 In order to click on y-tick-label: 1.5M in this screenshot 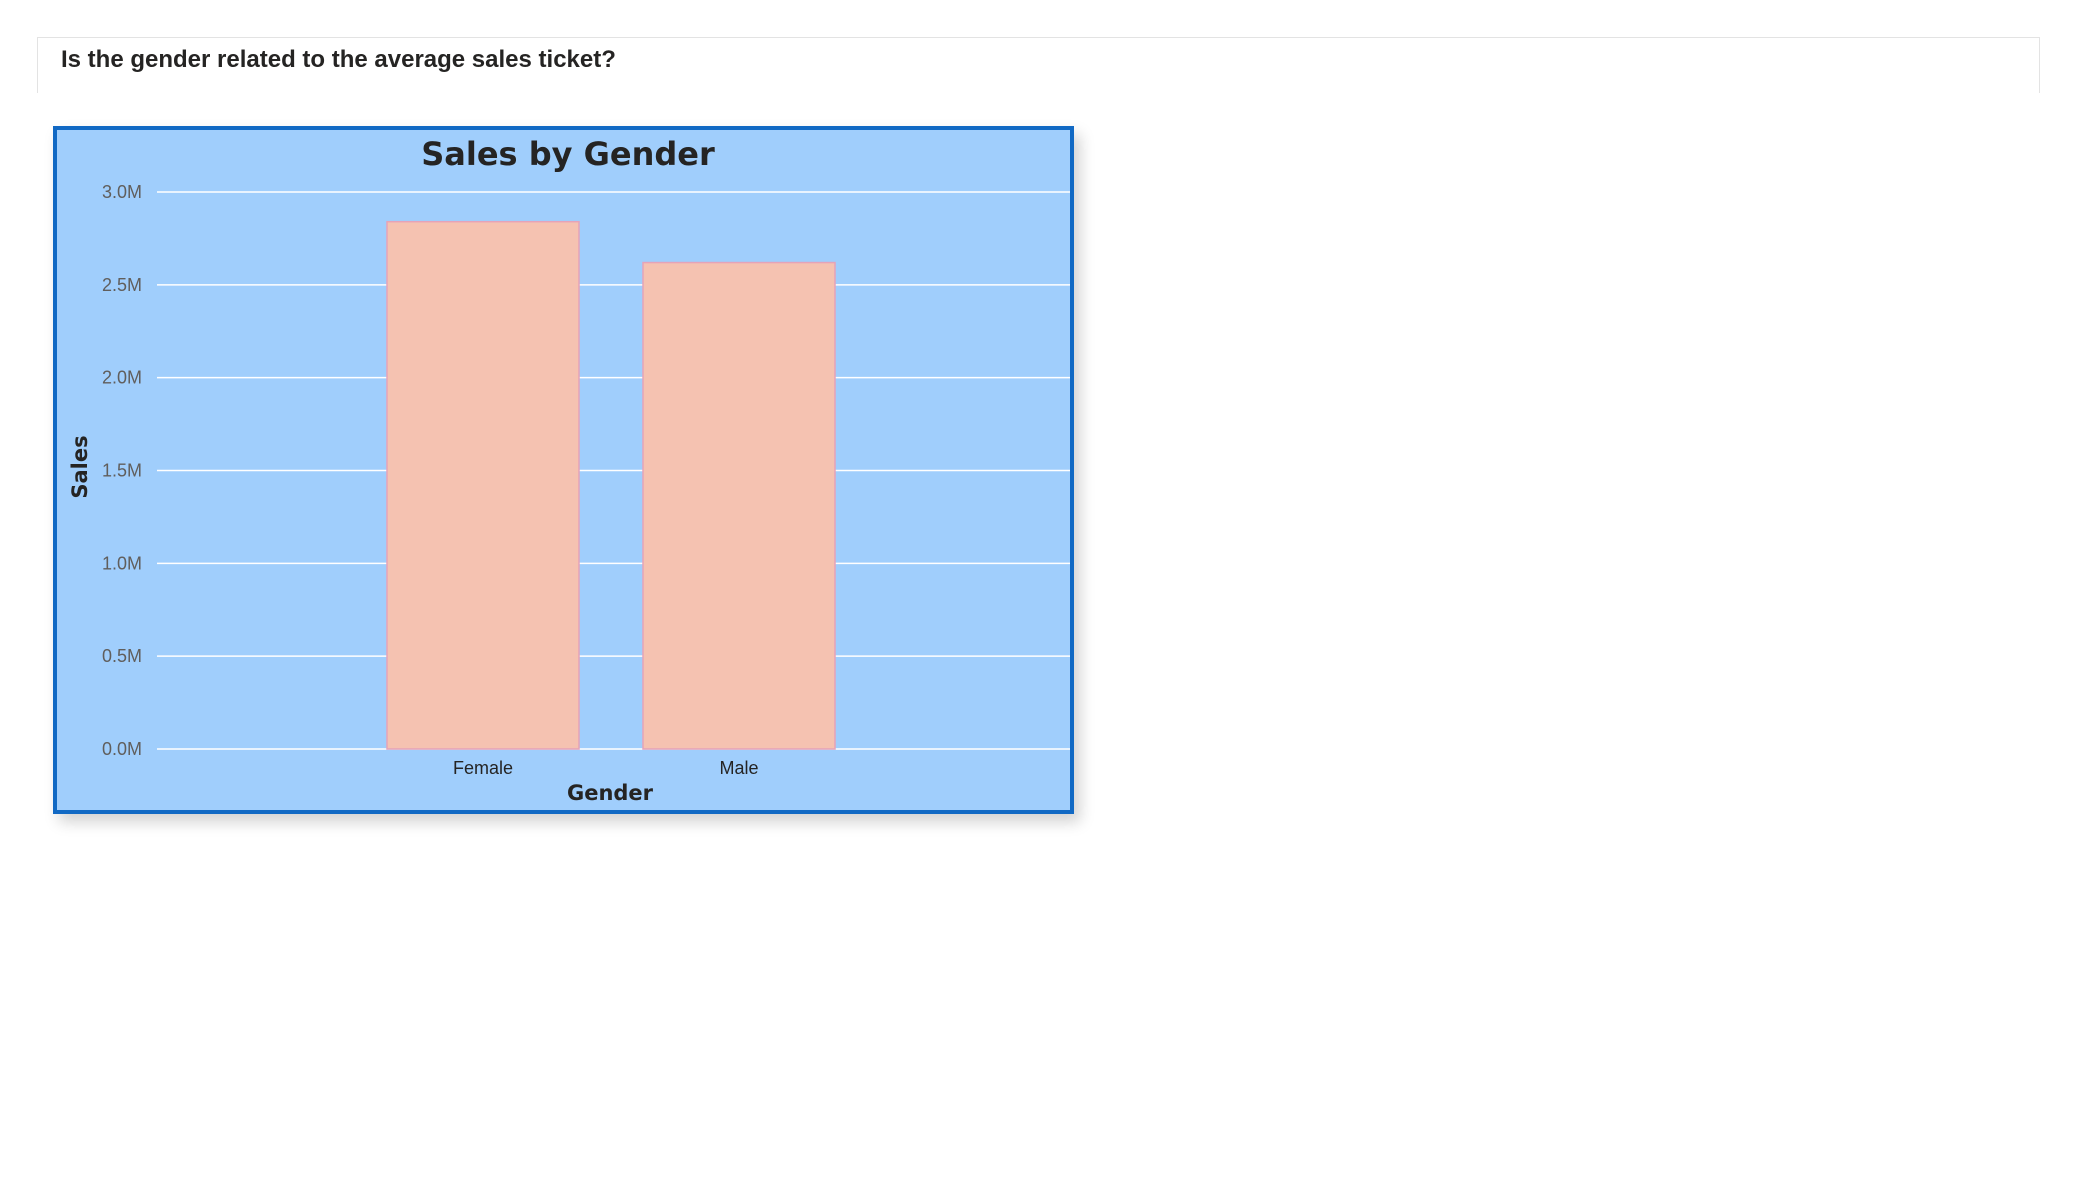, I will do `click(122, 471)`.